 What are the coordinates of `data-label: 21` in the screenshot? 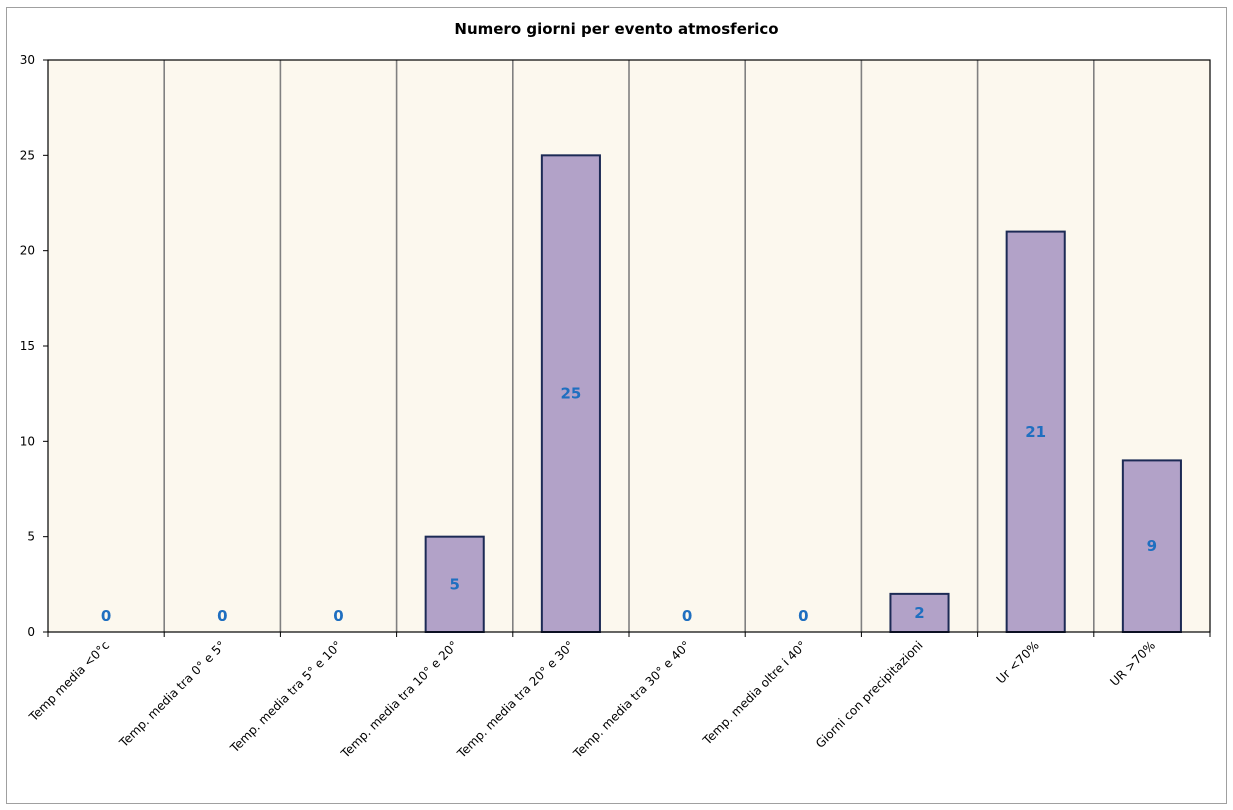 It's located at (1035, 432).